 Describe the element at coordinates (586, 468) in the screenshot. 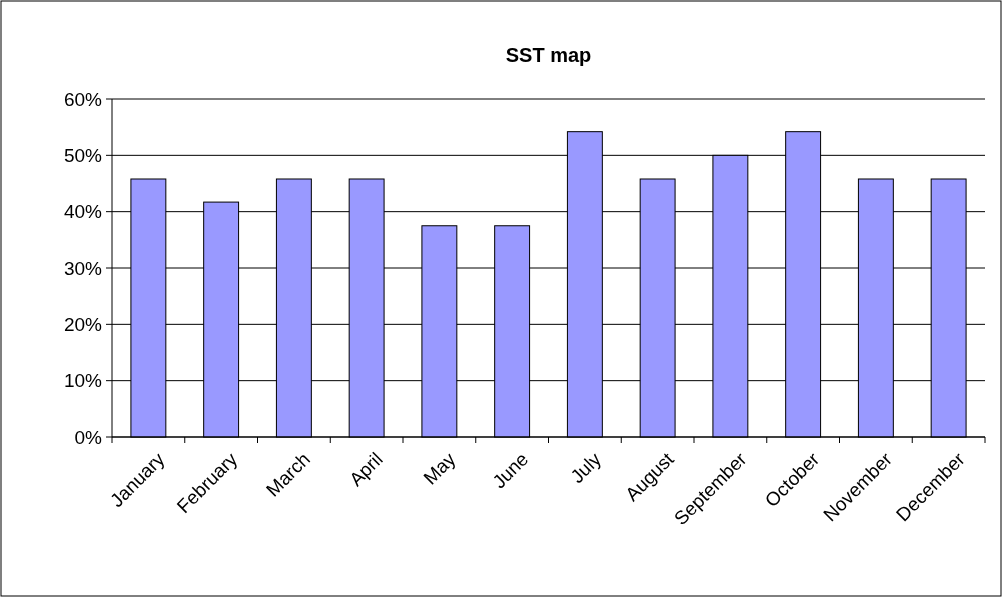

I see `x-tick-label: July` at that location.